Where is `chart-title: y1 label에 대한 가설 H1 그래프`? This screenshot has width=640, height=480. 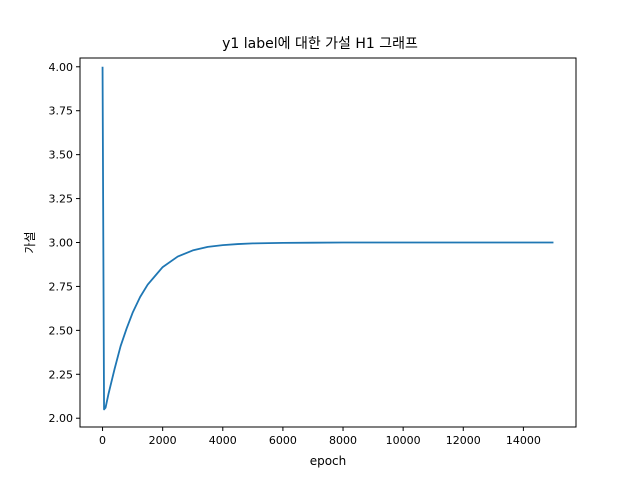 chart-title: y1 label에 대한 가설 H1 그래프 is located at coordinates (320, 44).